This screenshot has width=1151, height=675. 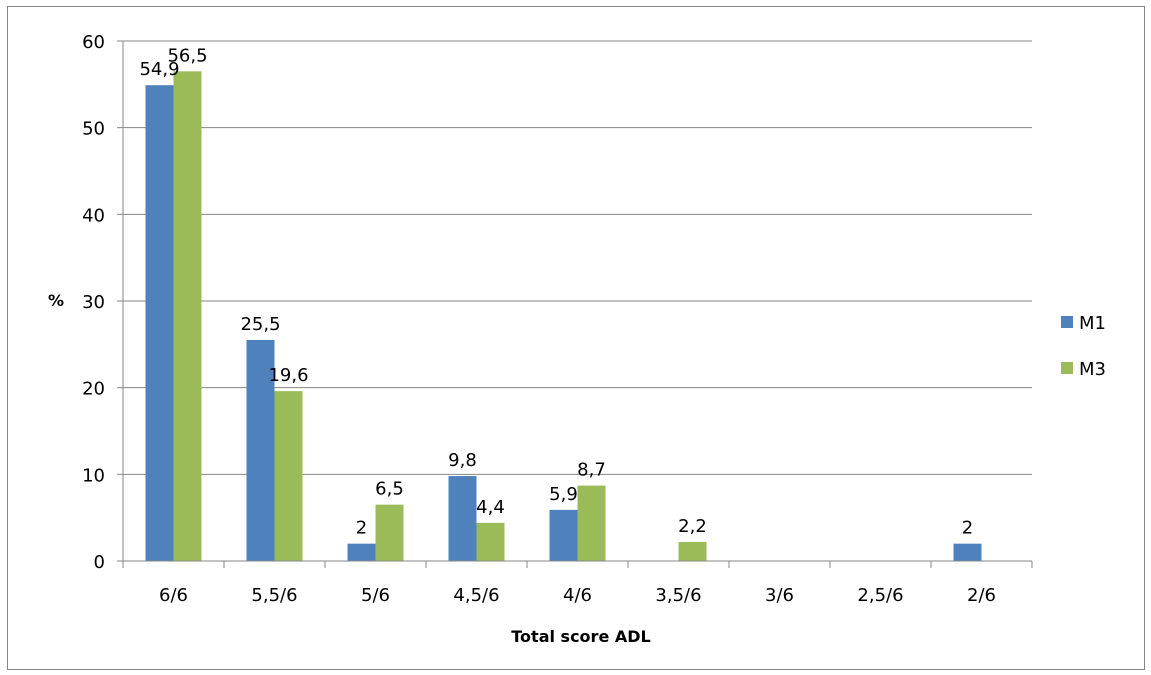 What do you see at coordinates (981, 595) in the screenshot?
I see `x-tick-label: 2/6` at bounding box center [981, 595].